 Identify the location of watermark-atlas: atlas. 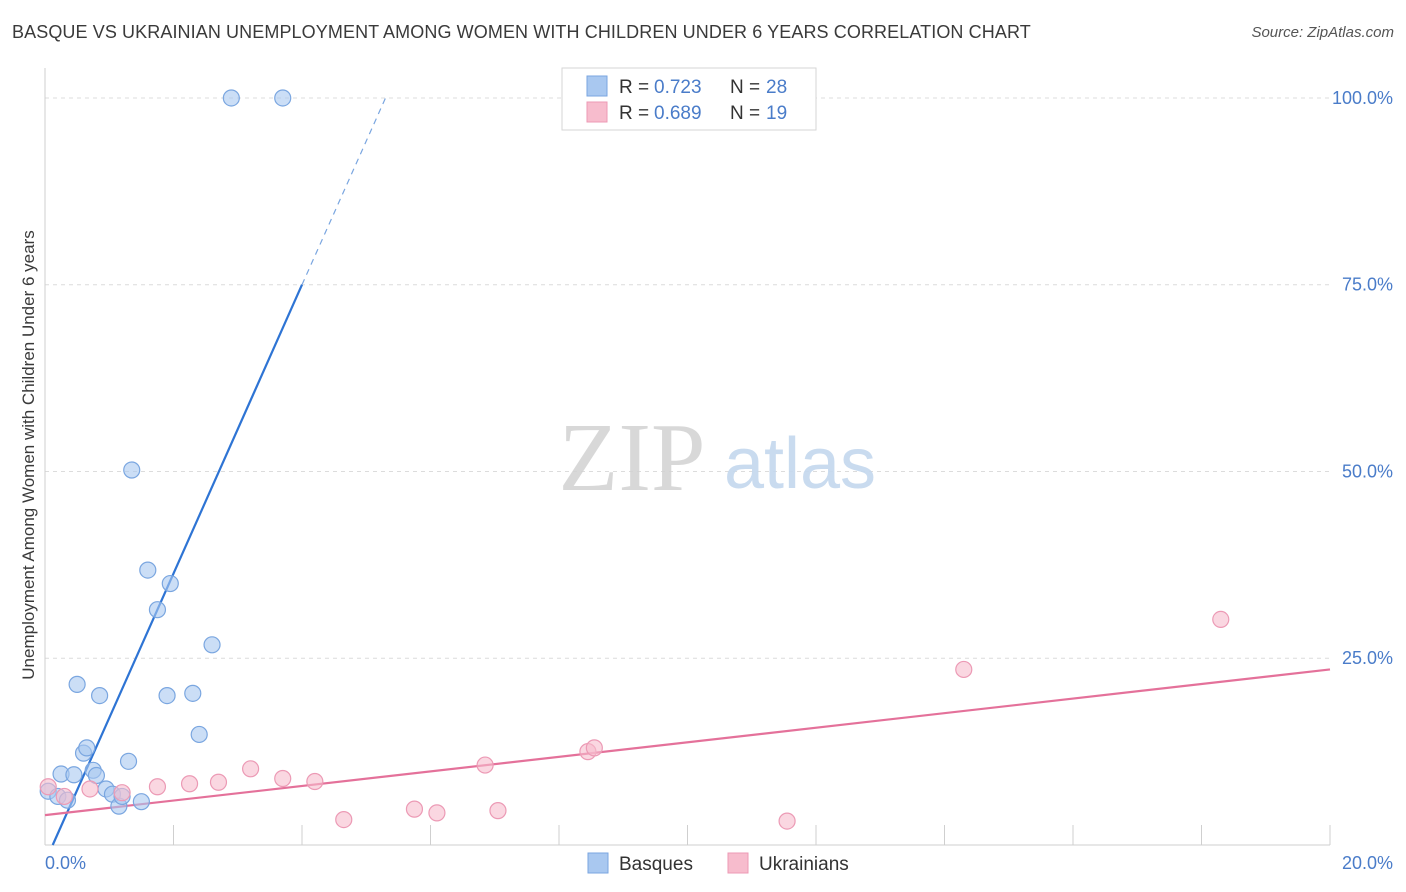
(800, 464).